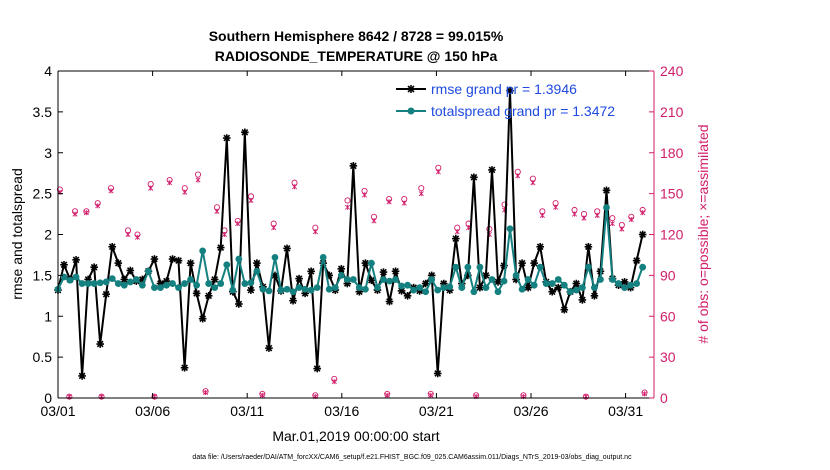  I want to click on chart-title-line2: RADIOSONDE_TEMPERATURE @ 150 hPa, so click(356, 56).